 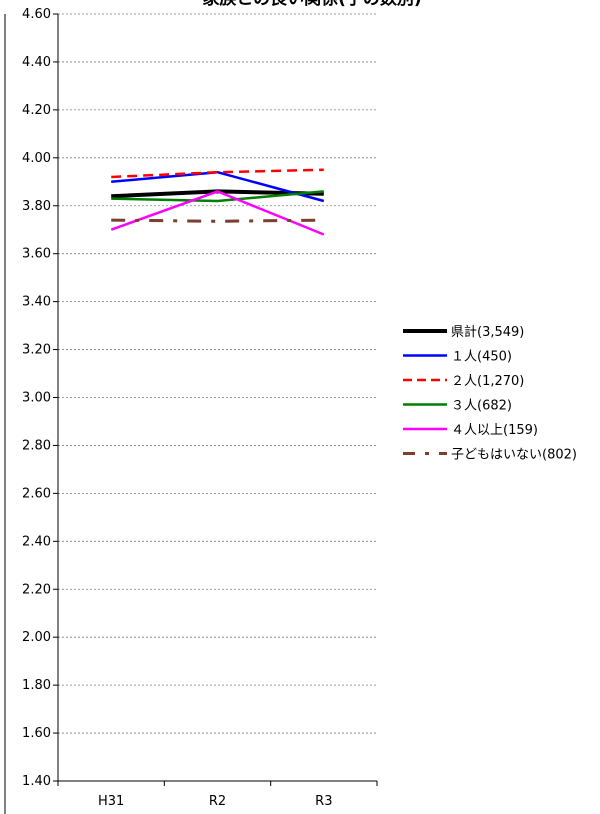 What do you see at coordinates (36, 445) in the screenshot?
I see `y-tick-label: 2.80` at bounding box center [36, 445].